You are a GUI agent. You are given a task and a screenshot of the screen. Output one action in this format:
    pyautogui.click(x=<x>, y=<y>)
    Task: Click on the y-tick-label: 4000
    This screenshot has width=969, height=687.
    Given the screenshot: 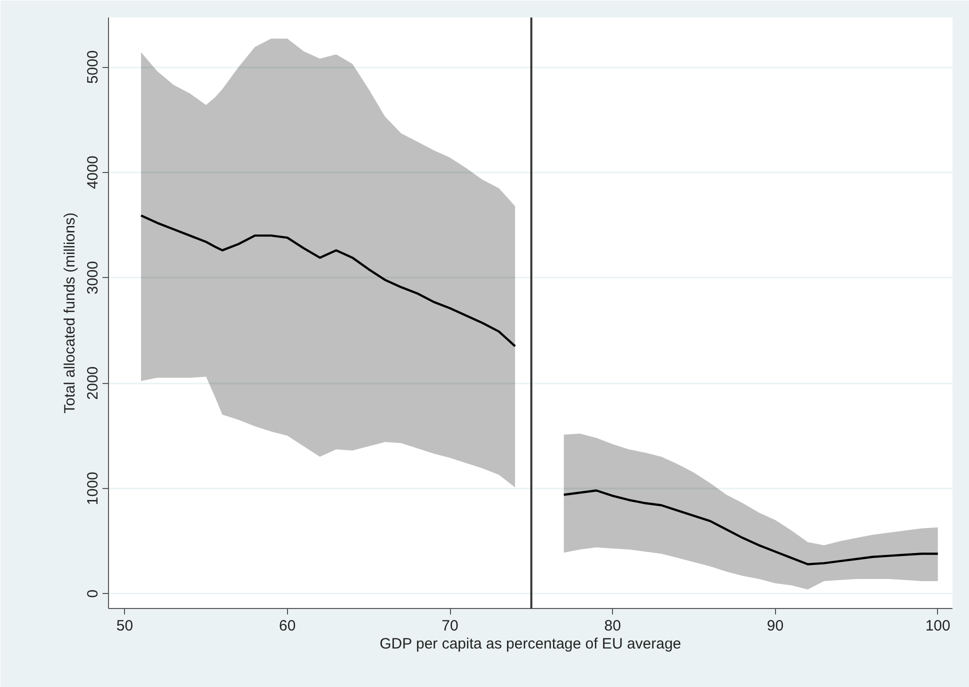 What is the action you would take?
    pyautogui.click(x=93, y=173)
    